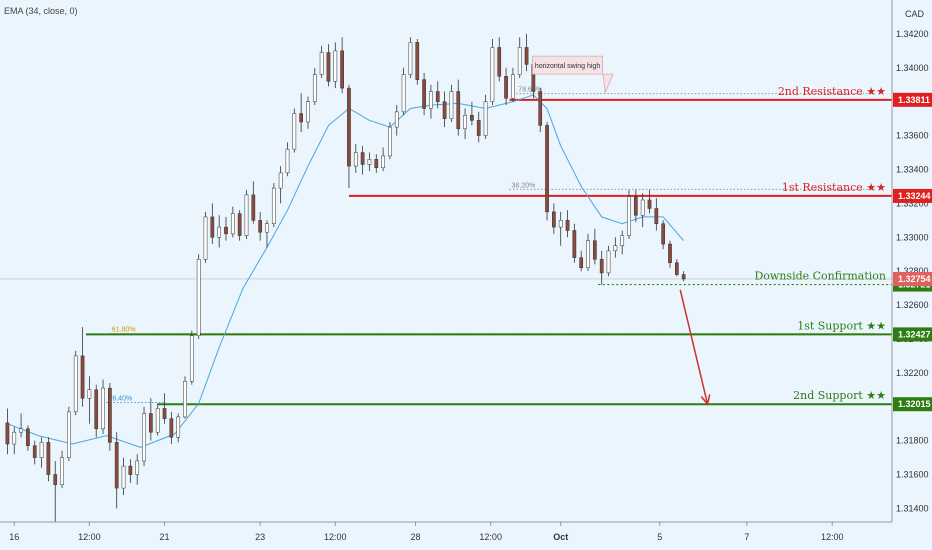  I want to click on time-axis, so click(466, 536).